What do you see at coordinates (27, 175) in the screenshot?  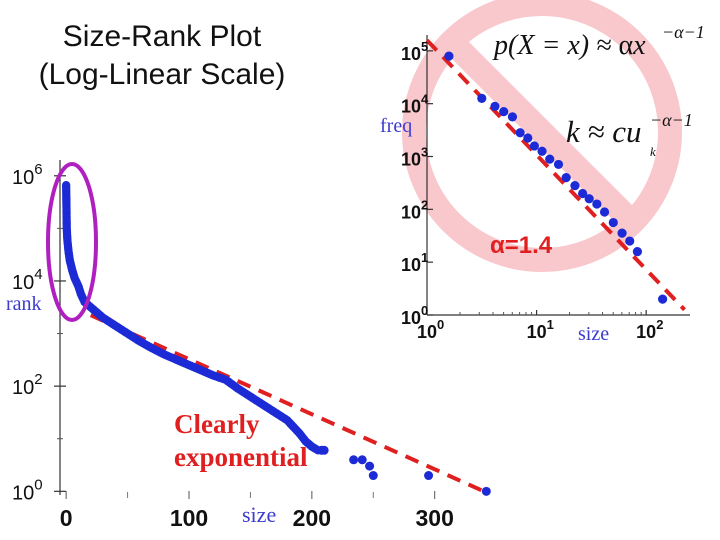 I see `main-y-tick-label: 10⁶` at bounding box center [27, 175].